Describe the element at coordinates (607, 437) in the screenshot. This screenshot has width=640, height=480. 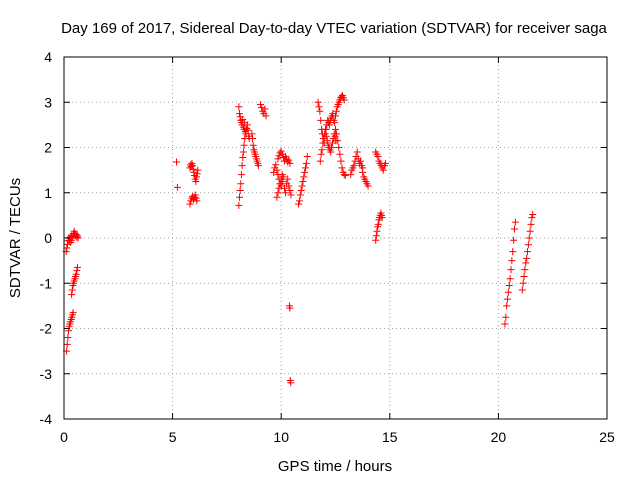
I see `x-tick-label: 25` at that location.